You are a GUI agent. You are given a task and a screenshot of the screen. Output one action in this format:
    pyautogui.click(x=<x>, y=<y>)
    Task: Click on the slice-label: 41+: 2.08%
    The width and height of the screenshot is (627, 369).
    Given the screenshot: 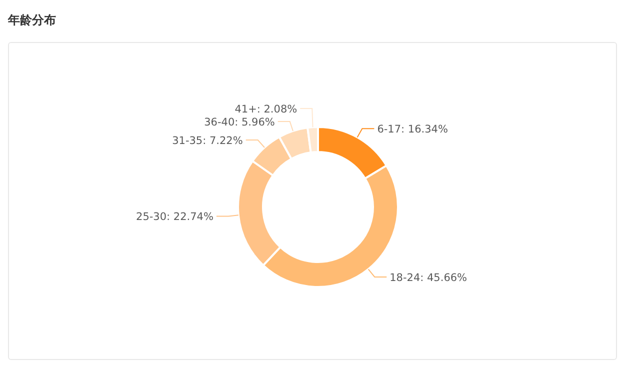 What is the action you would take?
    pyautogui.click(x=266, y=110)
    